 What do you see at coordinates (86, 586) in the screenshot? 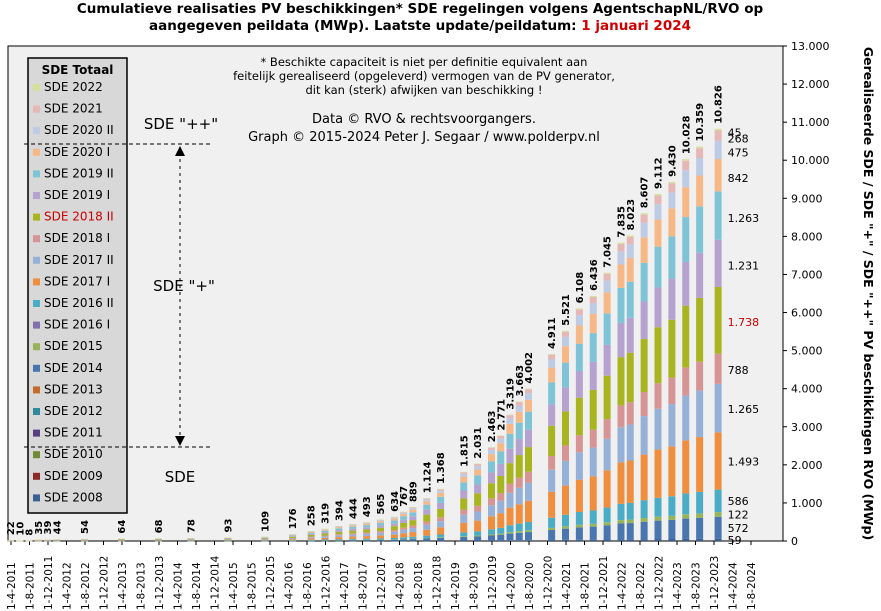
I see `x-tick-label: 1-8-2012` at bounding box center [86, 586].